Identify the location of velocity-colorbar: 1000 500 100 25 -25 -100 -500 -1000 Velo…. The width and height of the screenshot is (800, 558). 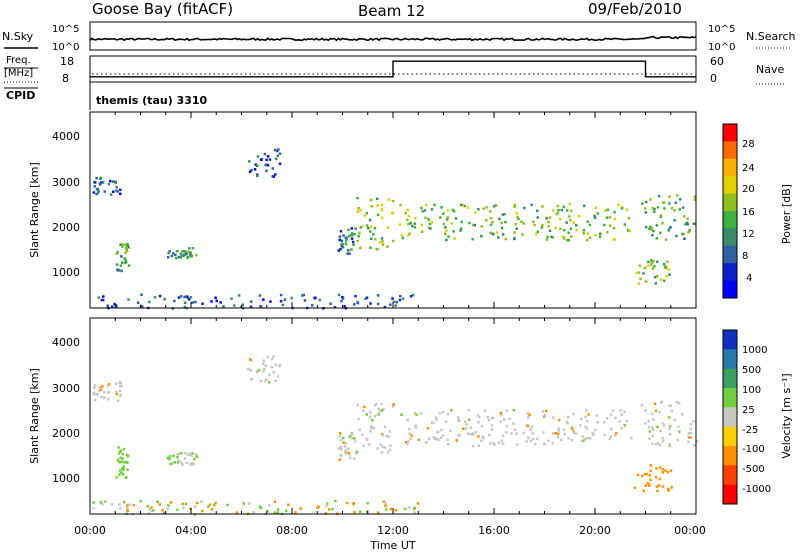
(757, 417).